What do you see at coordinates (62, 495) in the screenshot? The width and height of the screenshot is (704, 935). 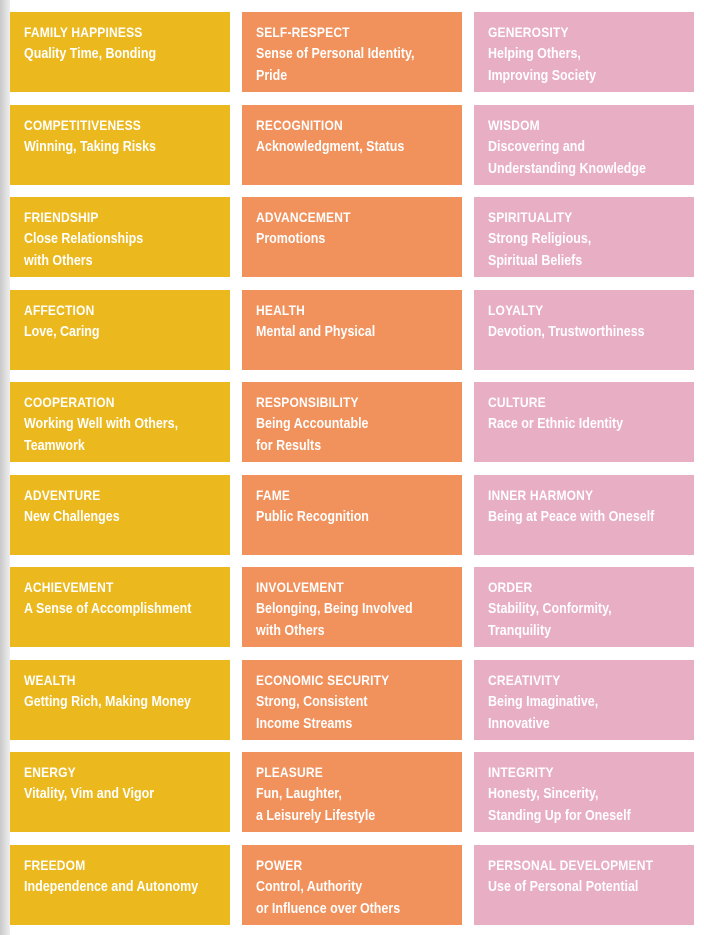 I see `value-title: ADVENTURE` at bounding box center [62, 495].